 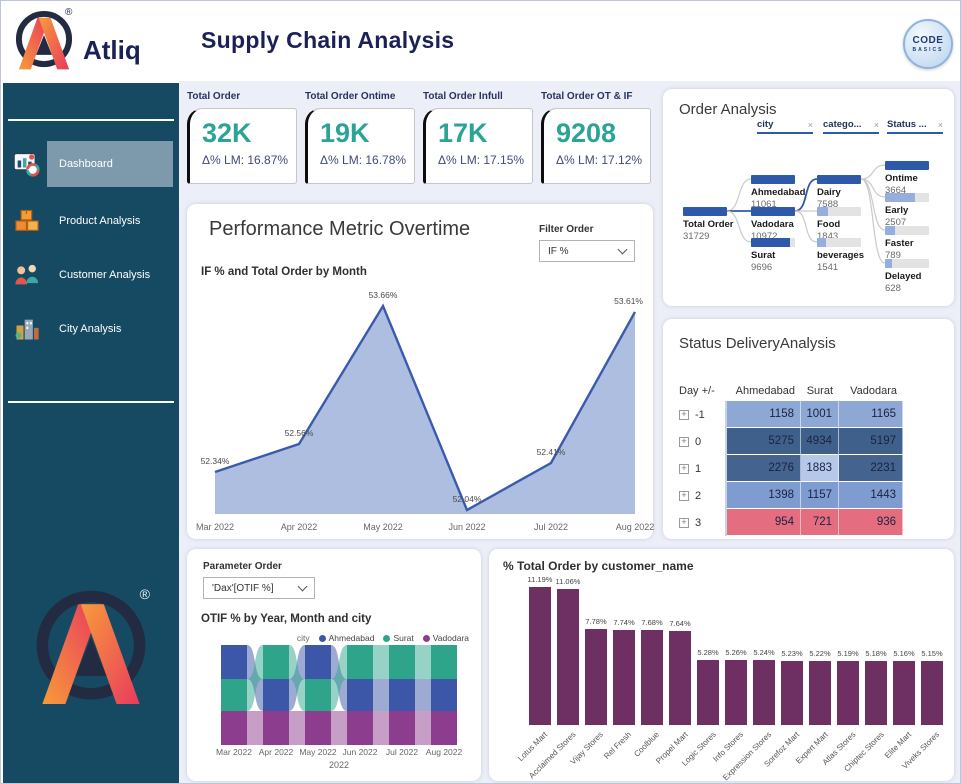 What do you see at coordinates (829, 224) in the screenshot?
I see `tree-node-label: Food` at bounding box center [829, 224].